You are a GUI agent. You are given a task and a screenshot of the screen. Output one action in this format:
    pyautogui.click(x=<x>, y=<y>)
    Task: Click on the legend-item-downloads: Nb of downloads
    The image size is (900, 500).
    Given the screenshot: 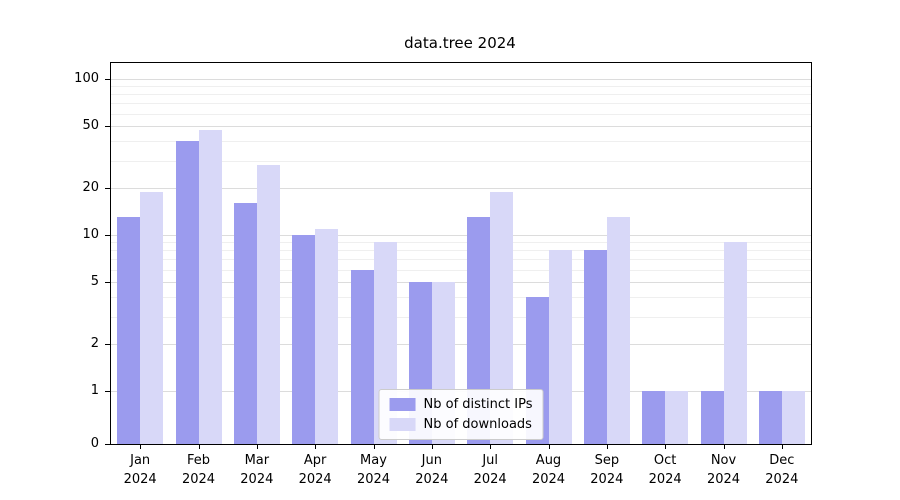 What is the action you would take?
    pyautogui.click(x=461, y=424)
    